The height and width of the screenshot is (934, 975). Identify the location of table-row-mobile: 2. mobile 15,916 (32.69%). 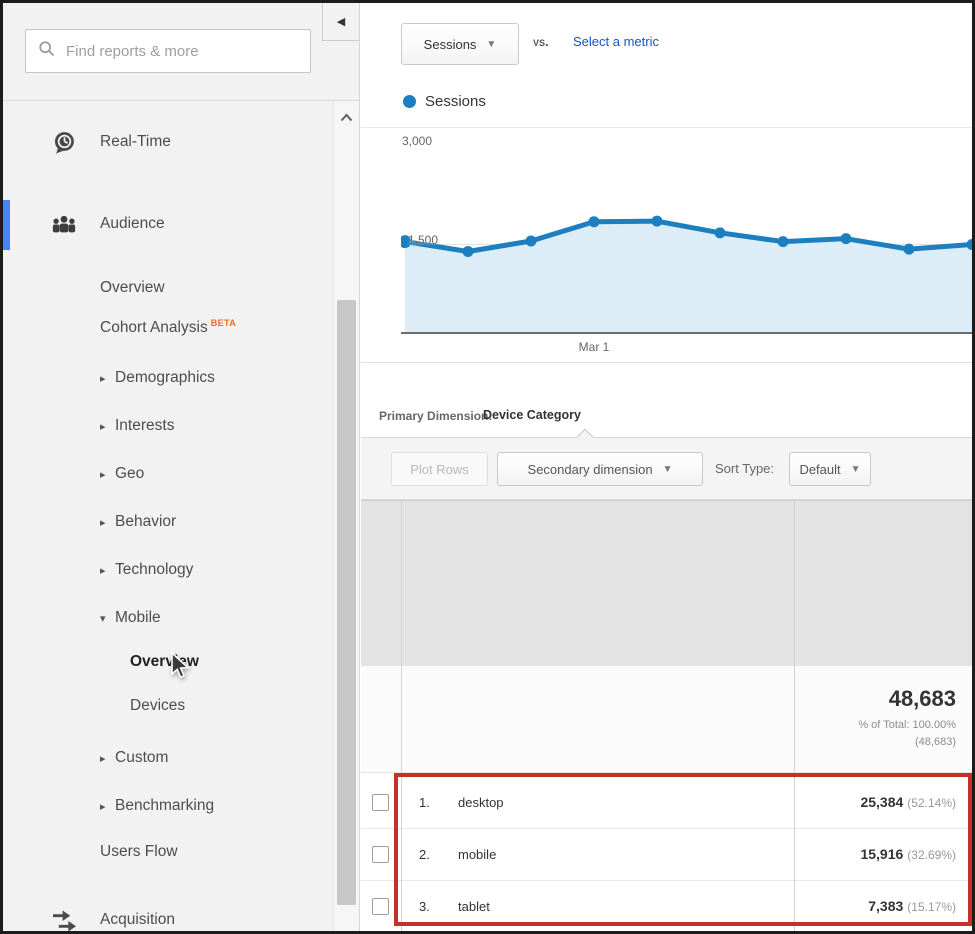
(666, 855).